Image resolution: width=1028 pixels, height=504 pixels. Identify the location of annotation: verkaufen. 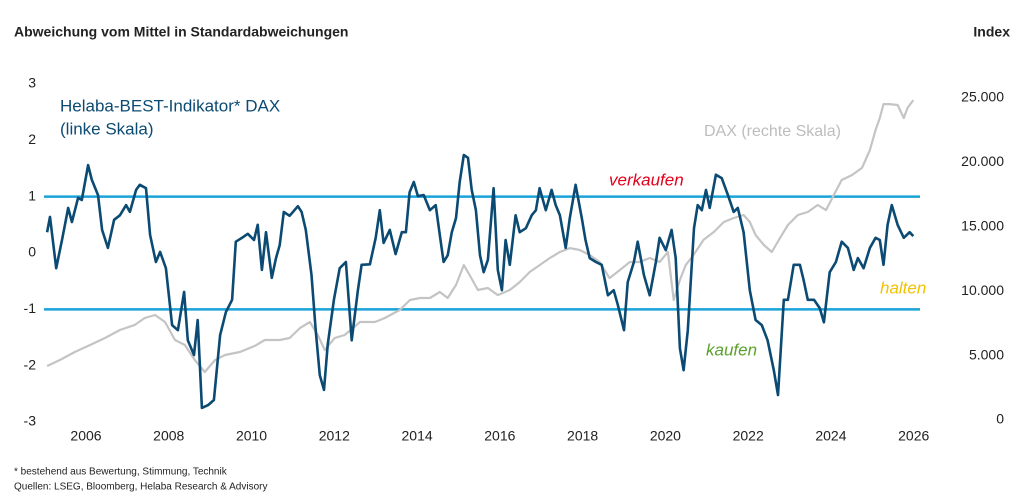
(646, 179).